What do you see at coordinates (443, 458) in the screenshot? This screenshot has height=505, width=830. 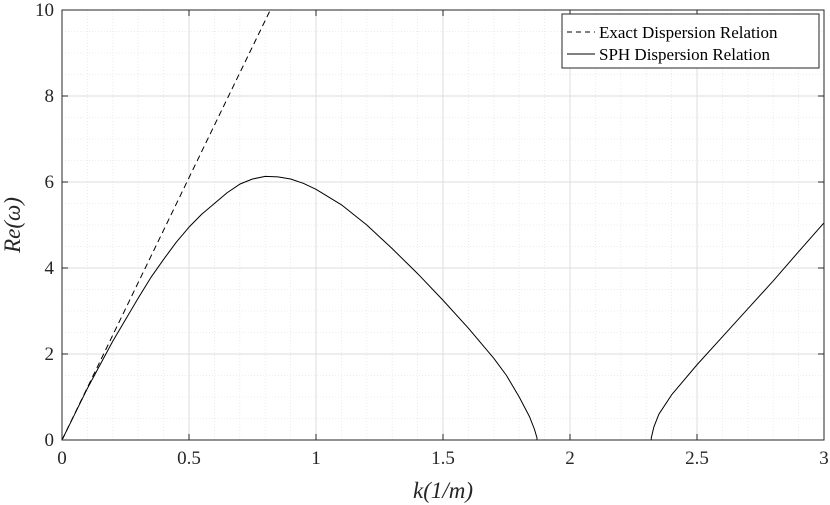 I see `x-tick-label: 1.5` at bounding box center [443, 458].